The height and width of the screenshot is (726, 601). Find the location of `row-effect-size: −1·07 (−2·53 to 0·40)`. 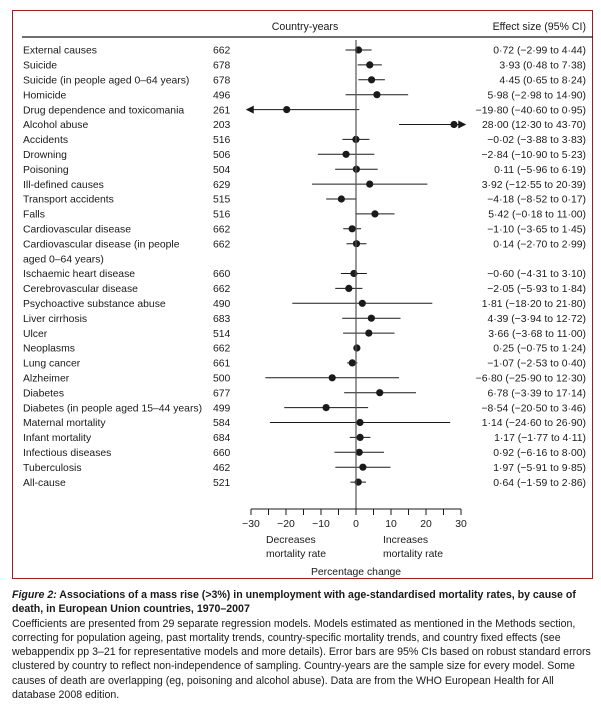

row-effect-size: −1·07 (−2·53 to 0·40) is located at coordinates (536, 364).